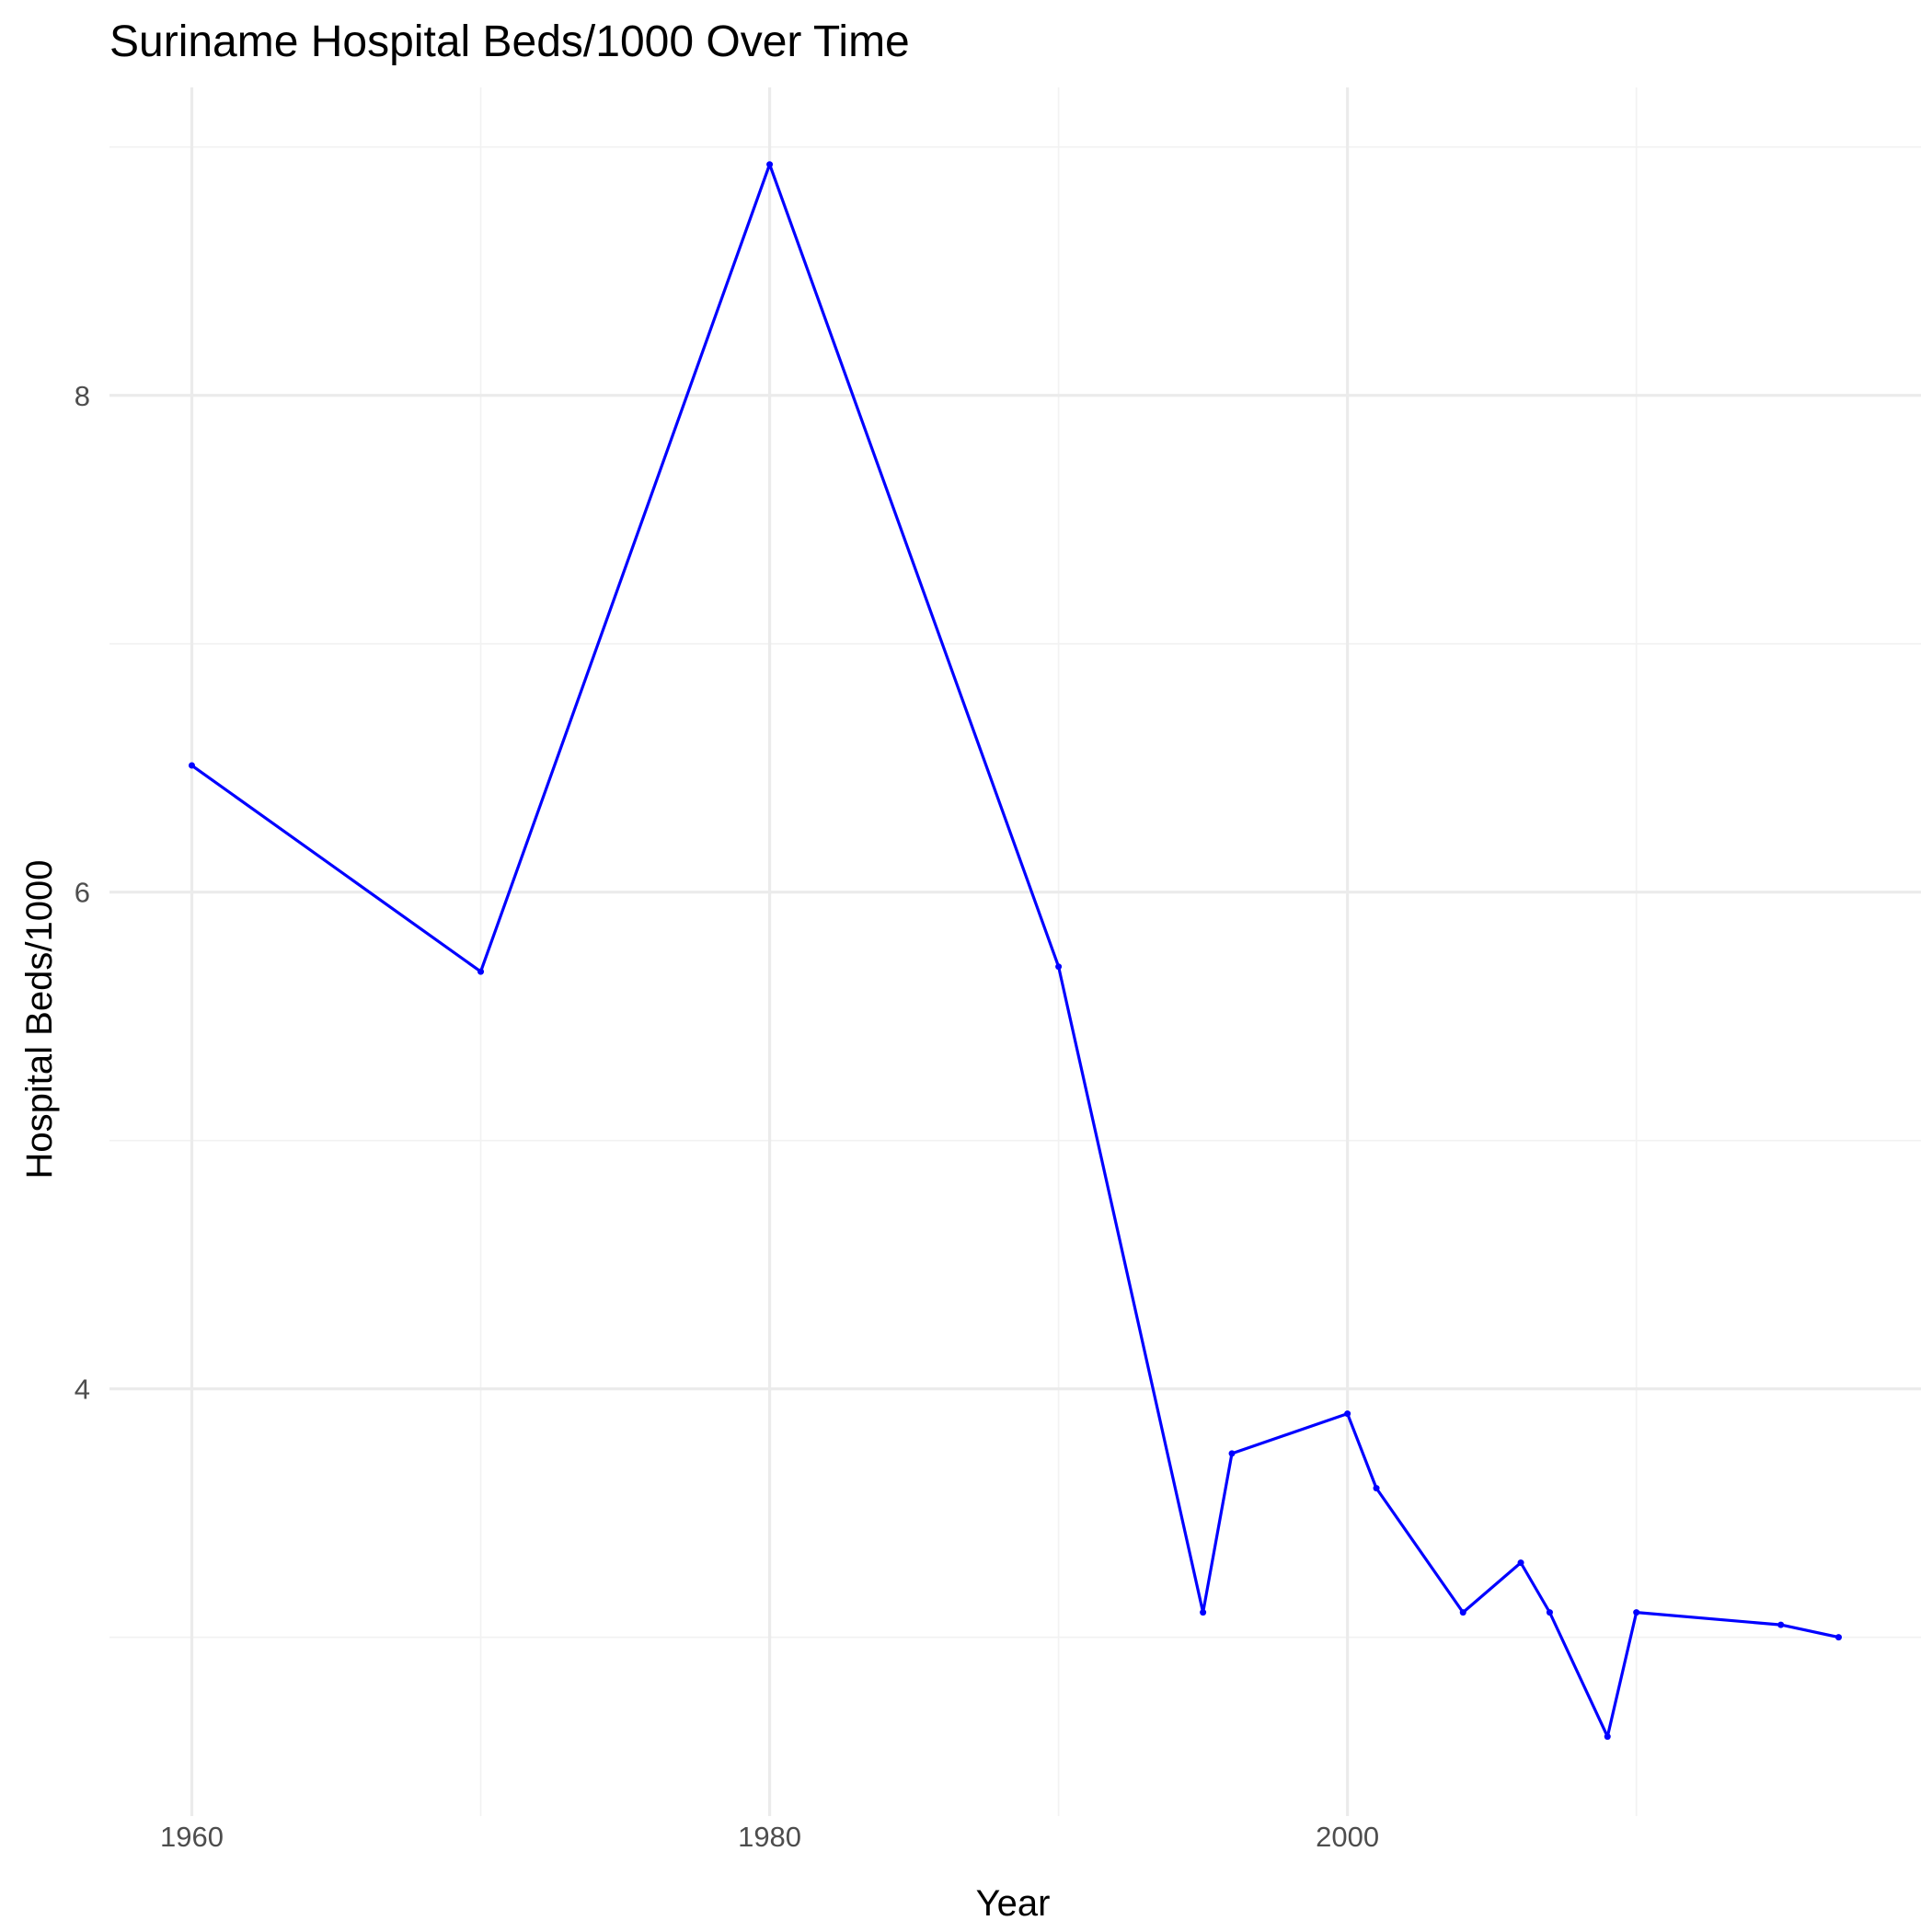 The image size is (1932, 1932). Describe the element at coordinates (82, 893) in the screenshot. I see `y-tick-label: 6` at that location.